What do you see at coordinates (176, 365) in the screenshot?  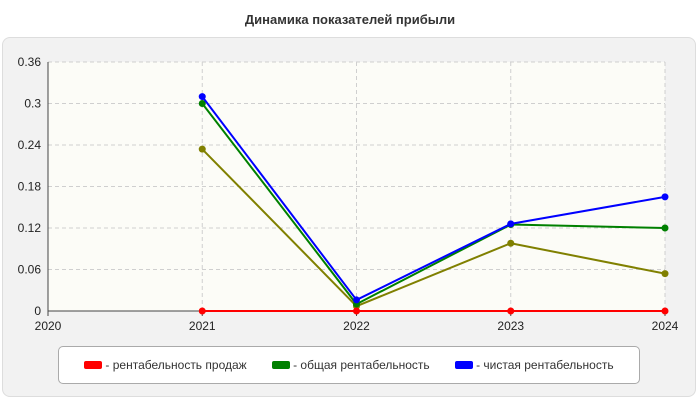 I see `legend-label: - рентабельность продаж` at bounding box center [176, 365].